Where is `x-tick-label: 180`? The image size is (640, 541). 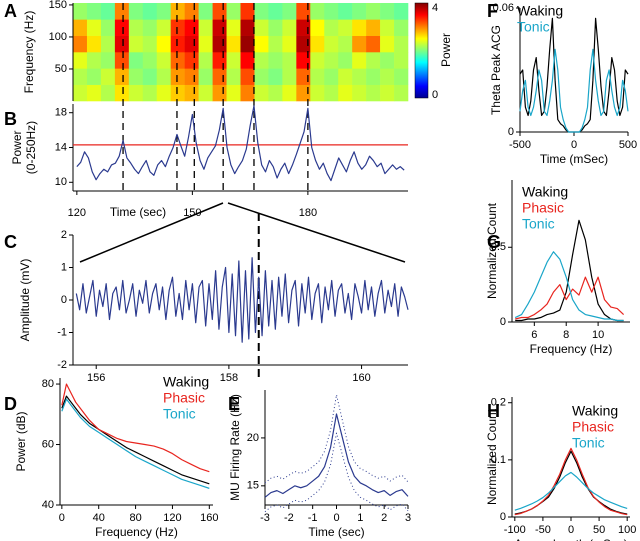 x-tick-label: 180 is located at coordinates (308, 213).